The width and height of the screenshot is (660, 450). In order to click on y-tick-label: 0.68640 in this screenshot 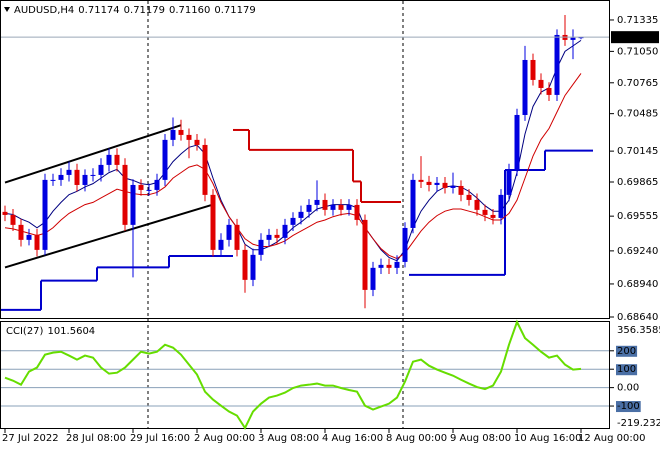, I will do `click(637, 317)`.